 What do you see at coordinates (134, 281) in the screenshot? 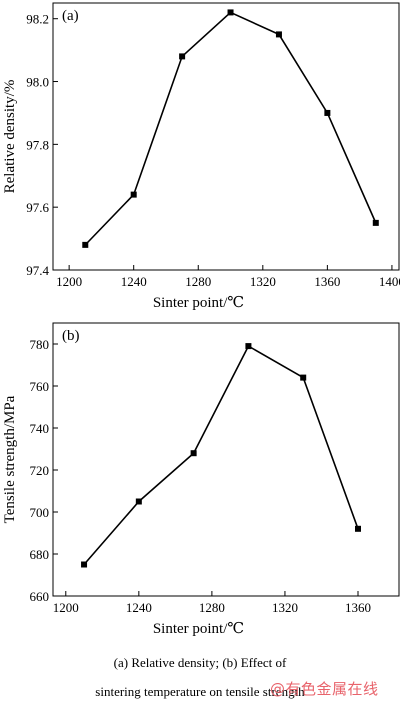
I see `panel-a-x-tick-label: 1240` at bounding box center [134, 281].